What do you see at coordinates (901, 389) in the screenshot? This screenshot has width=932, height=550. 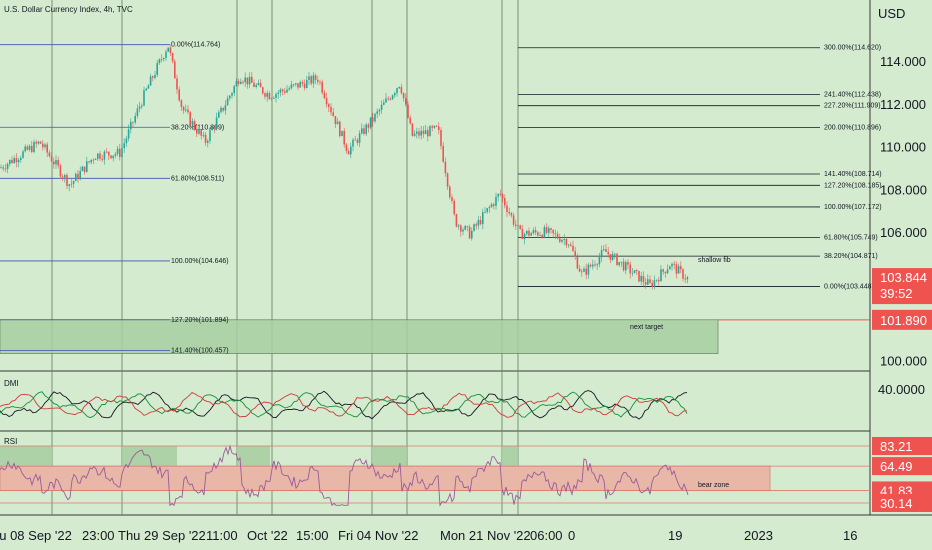 I see `dmi-tick-label: 40.0000` at bounding box center [901, 389].